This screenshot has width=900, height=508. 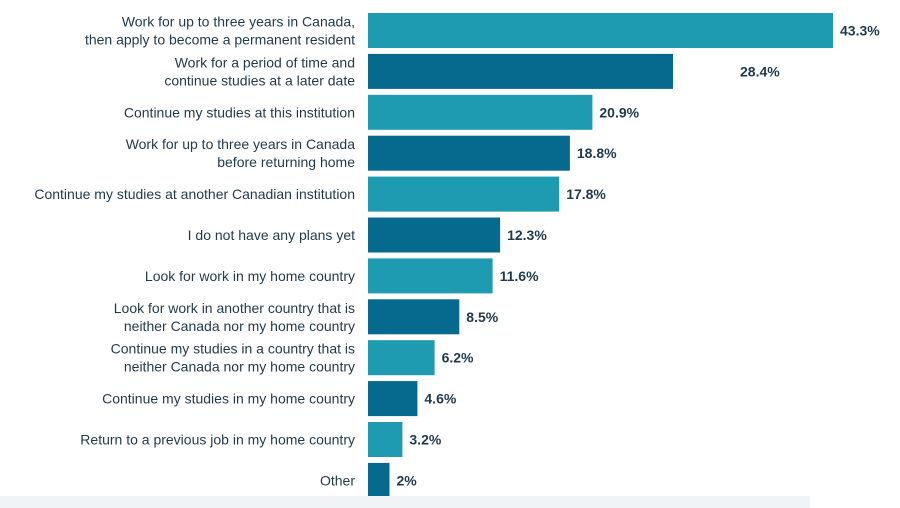 What do you see at coordinates (228, 399) in the screenshot?
I see `category-label-9: Continue my studies in my home country` at bounding box center [228, 399].